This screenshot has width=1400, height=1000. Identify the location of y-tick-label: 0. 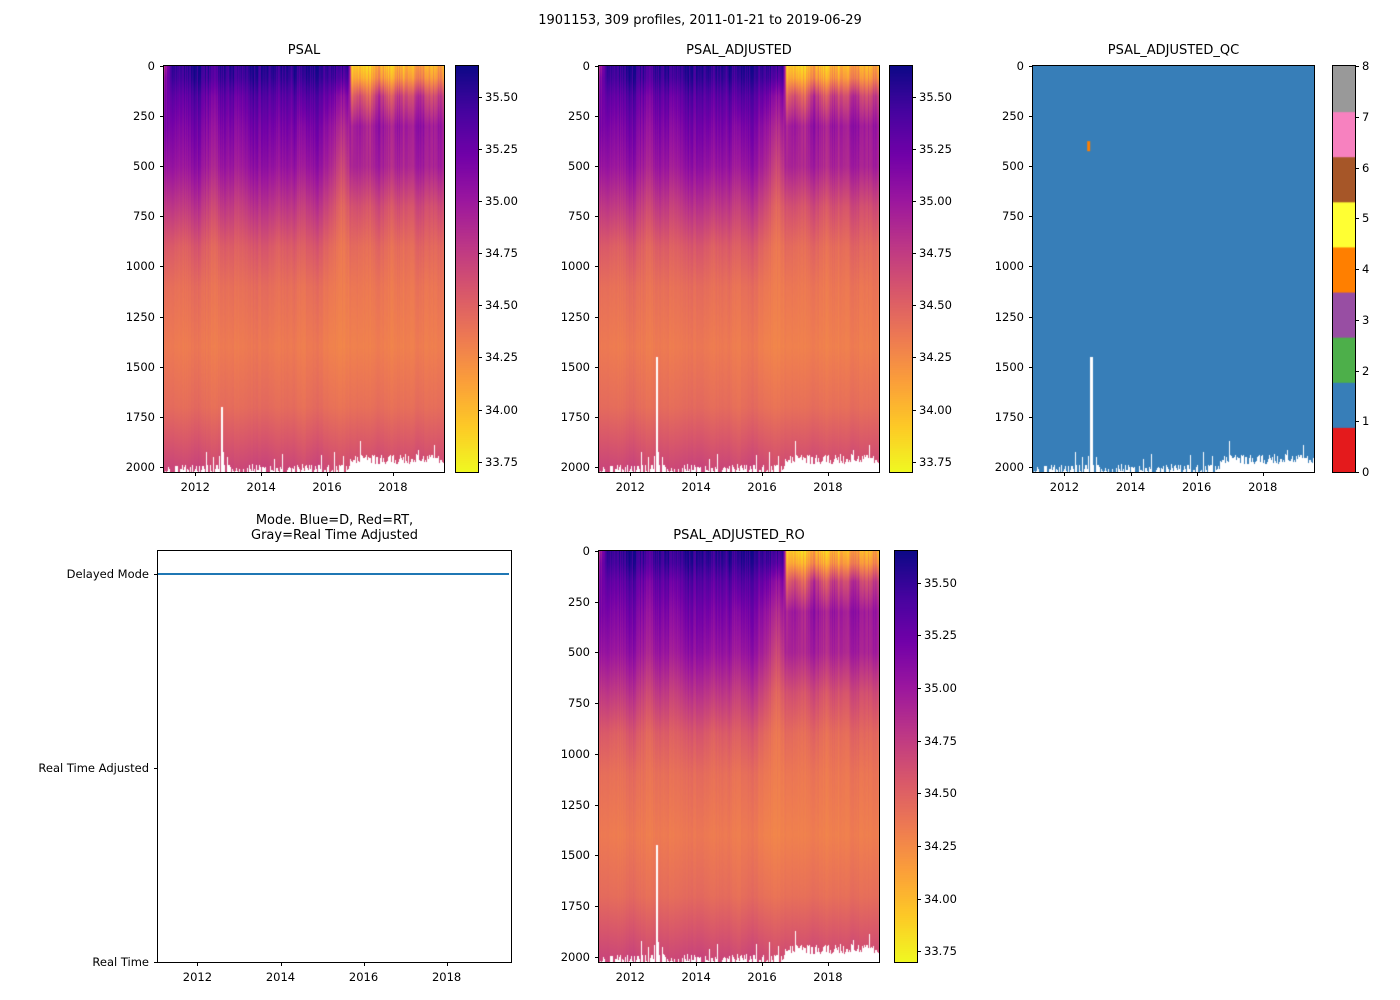
(151, 66).